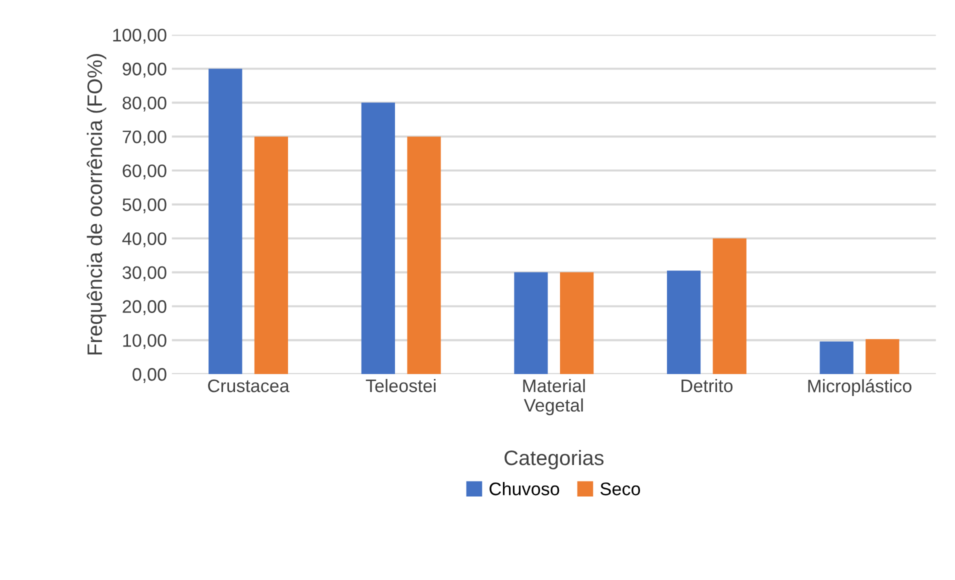  I want to click on y-tick-label: 30,00, so click(144, 274).